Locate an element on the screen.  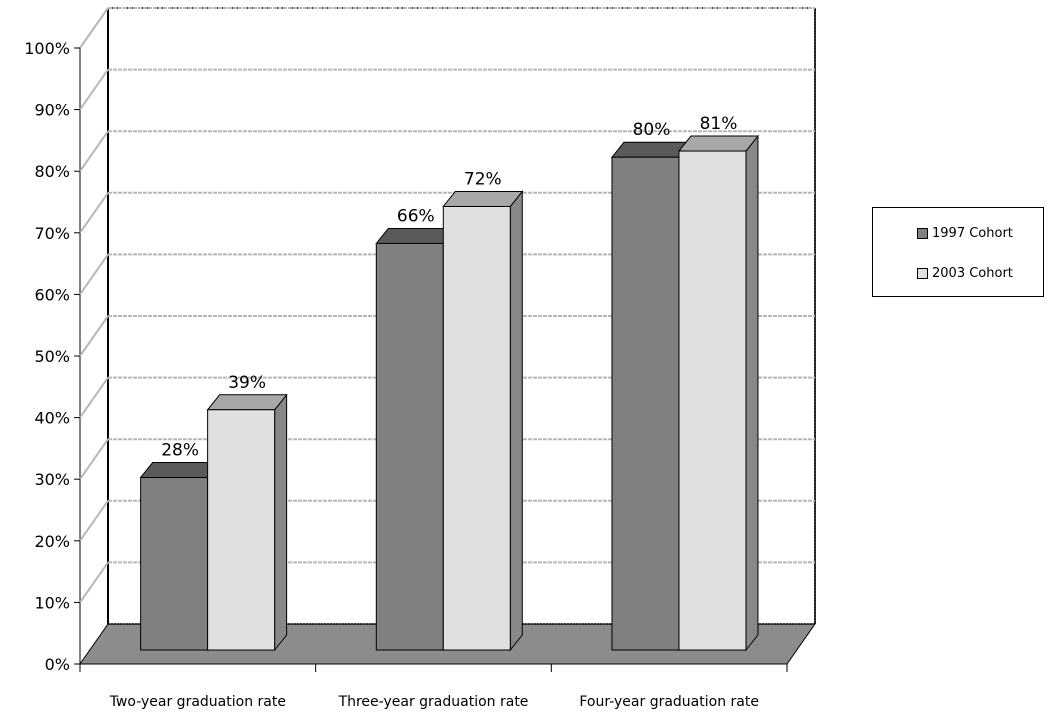
data-label-2003-2: 81% is located at coordinates (719, 124).